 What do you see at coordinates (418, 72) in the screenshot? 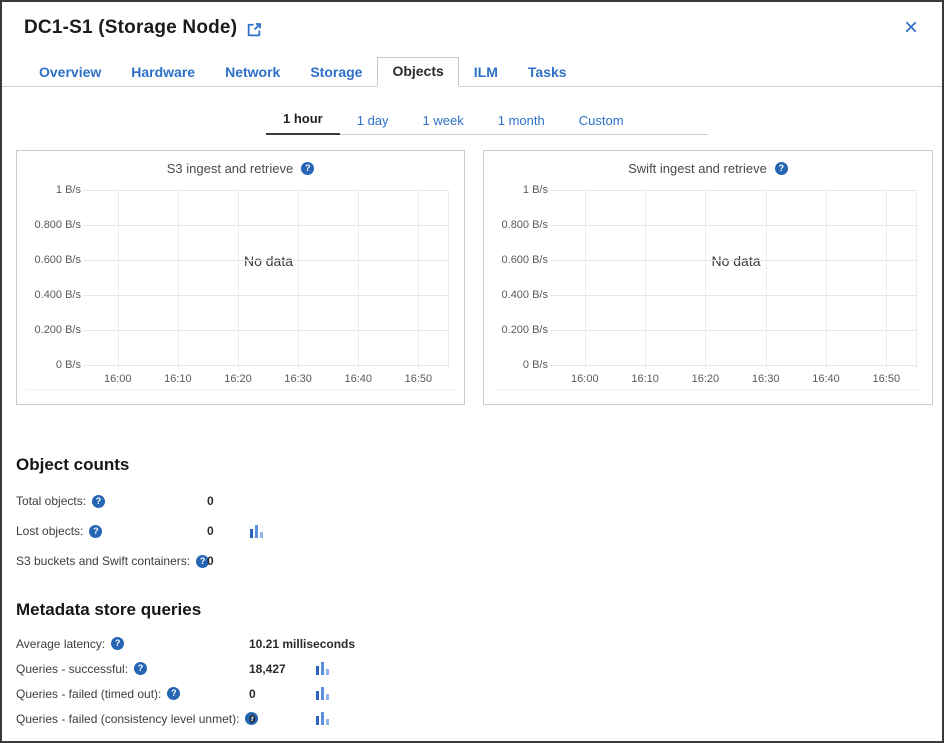
I see `tab-objects: Objects` at bounding box center [418, 72].